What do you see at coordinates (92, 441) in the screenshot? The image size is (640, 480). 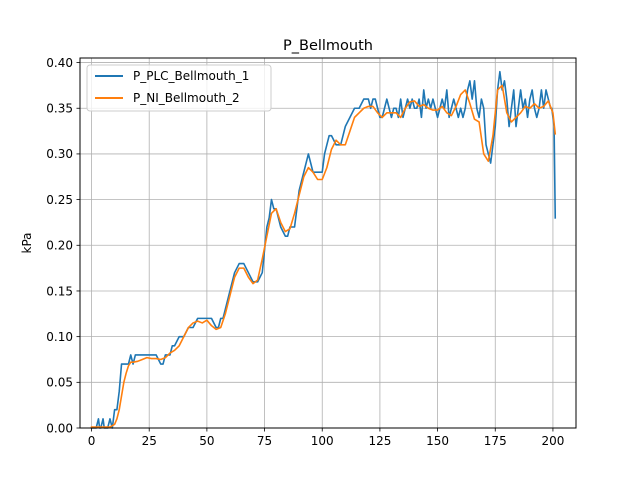 I see `x-tick-label: 0` at bounding box center [92, 441].